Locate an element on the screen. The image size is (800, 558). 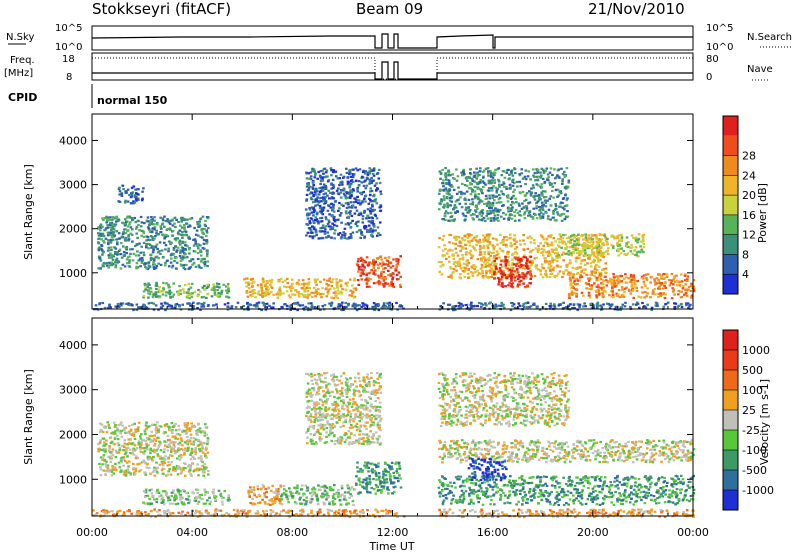
nsky-strip: N.Sky 10^5 10^0 10^5 10^0 N.Search is located at coordinates (399, 38).